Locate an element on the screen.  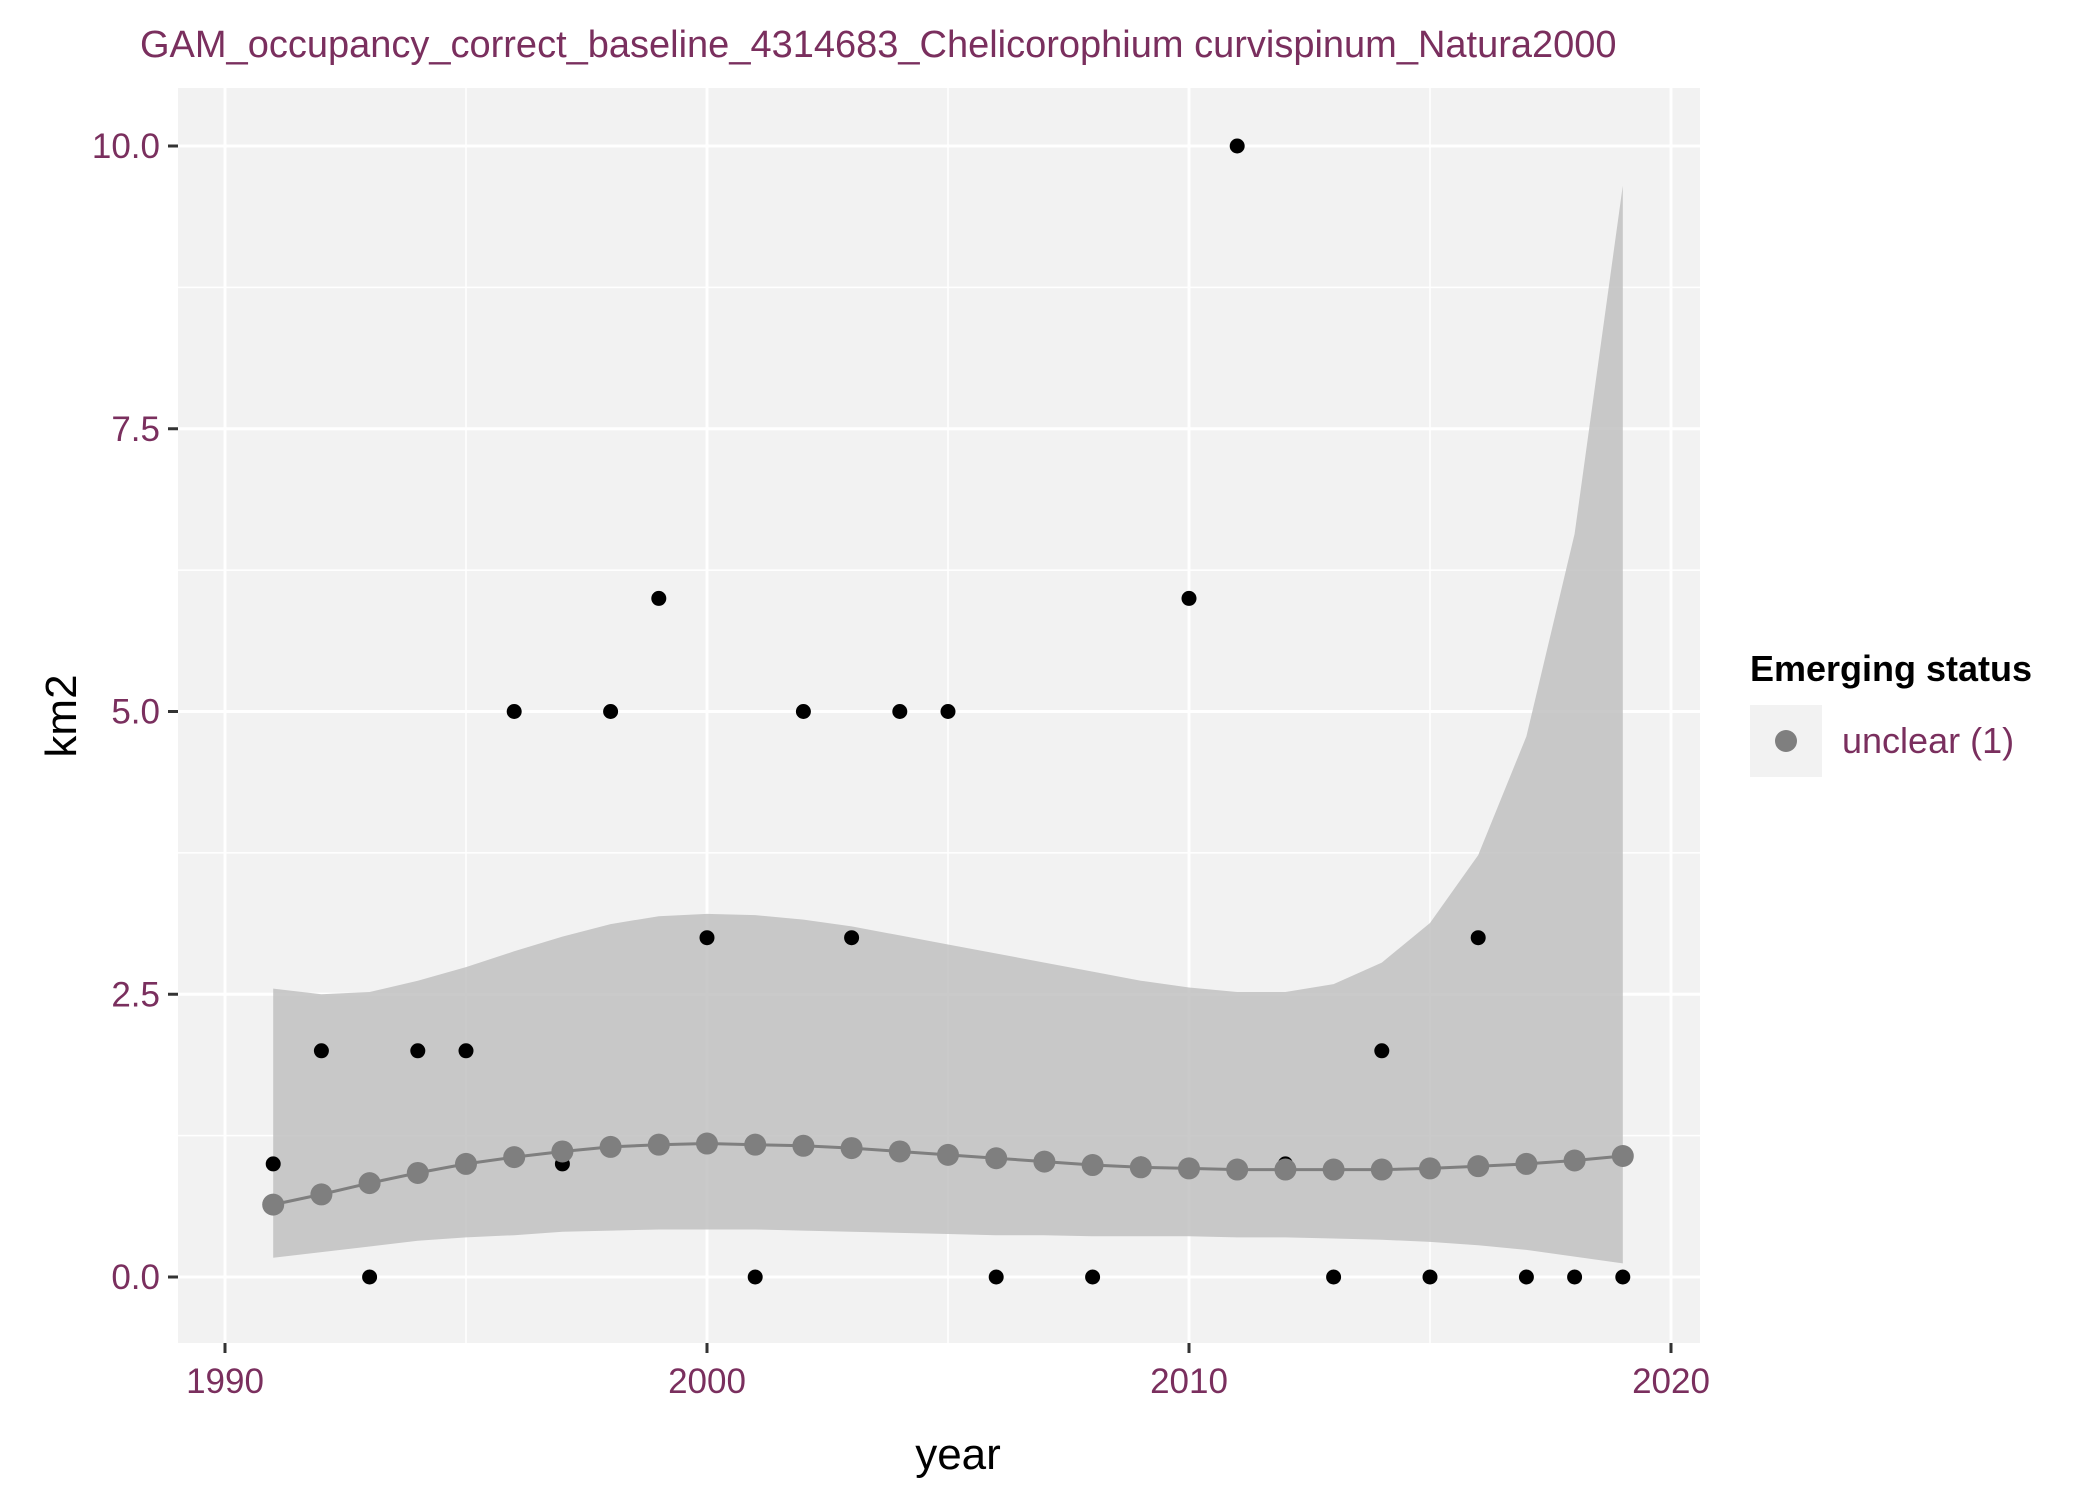
y-tick-label: 5.0 is located at coordinates (135, 712).